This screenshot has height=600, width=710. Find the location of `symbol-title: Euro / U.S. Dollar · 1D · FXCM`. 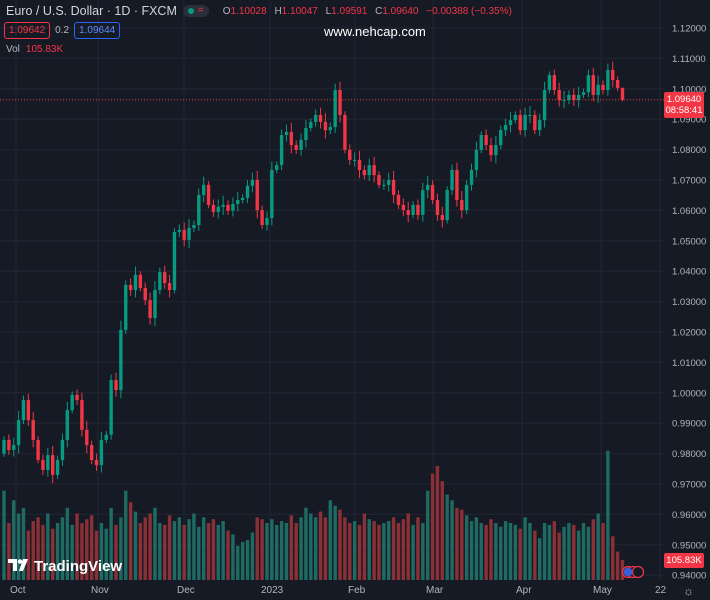

symbol-title: Euro / U.S. Dollar · 1D · FXCM is located at coordinates (91, 11).